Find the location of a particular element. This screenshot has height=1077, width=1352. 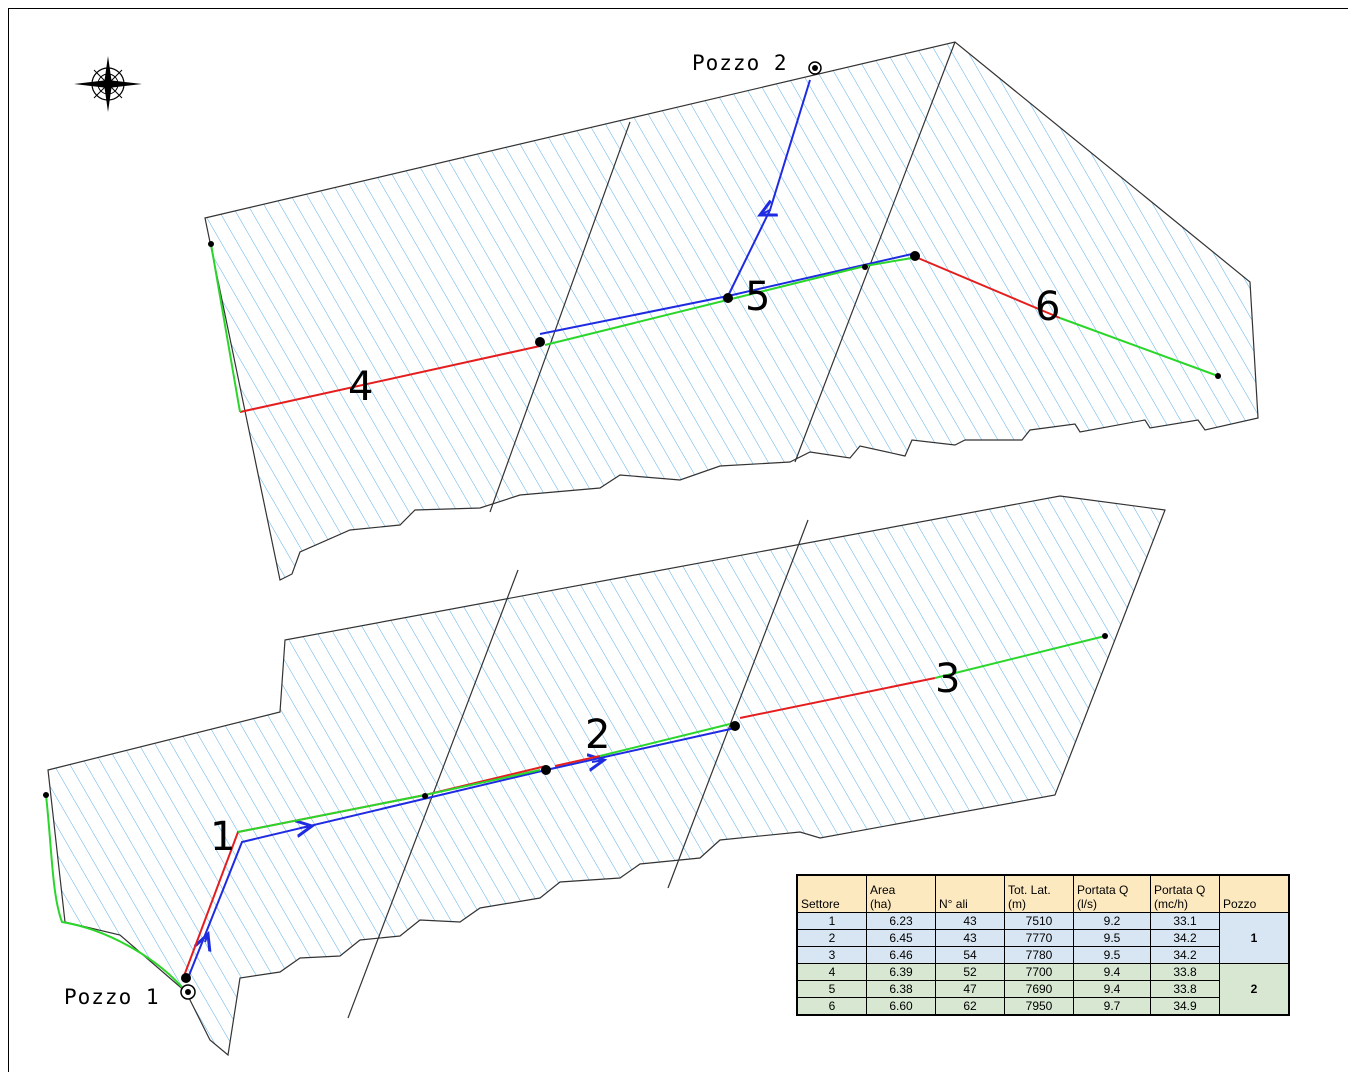

header-area: Area (ha) is located at coordinates (901, 893).